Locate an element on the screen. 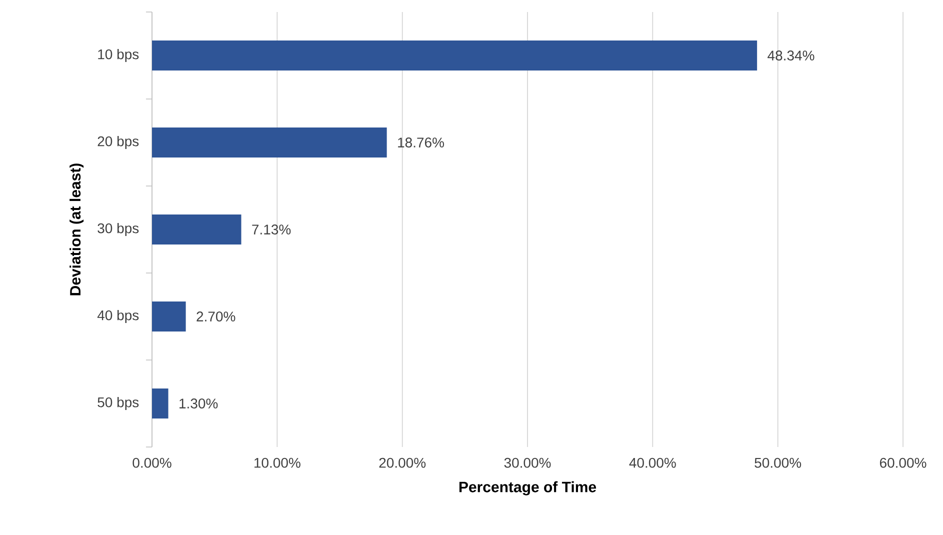  x-tick-label: 50.00% is located at coordinates (778, 463).